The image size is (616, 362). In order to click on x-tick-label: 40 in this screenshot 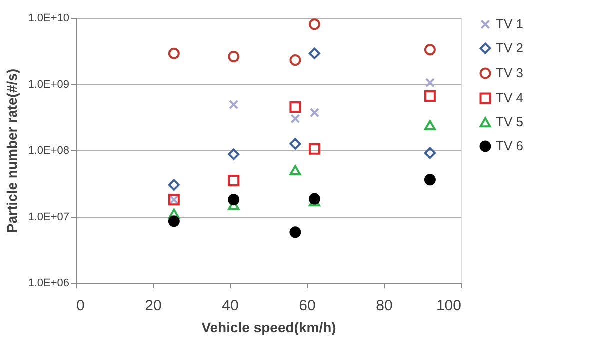, I will do `click(230, 306)`.